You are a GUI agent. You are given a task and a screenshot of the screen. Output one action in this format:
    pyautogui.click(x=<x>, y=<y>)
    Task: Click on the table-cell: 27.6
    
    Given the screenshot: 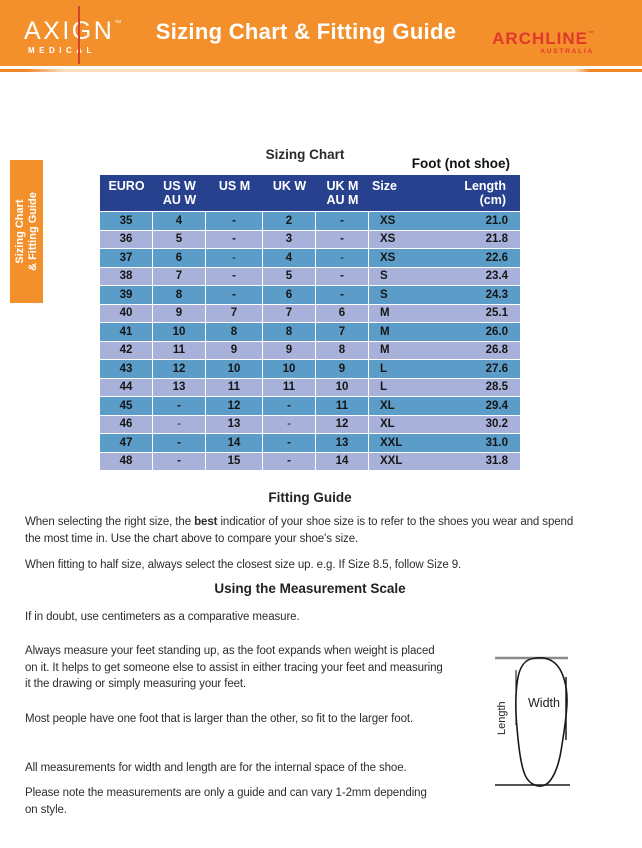 What is the action you would take?
    pyautogui.click(x=496, y=368)
    